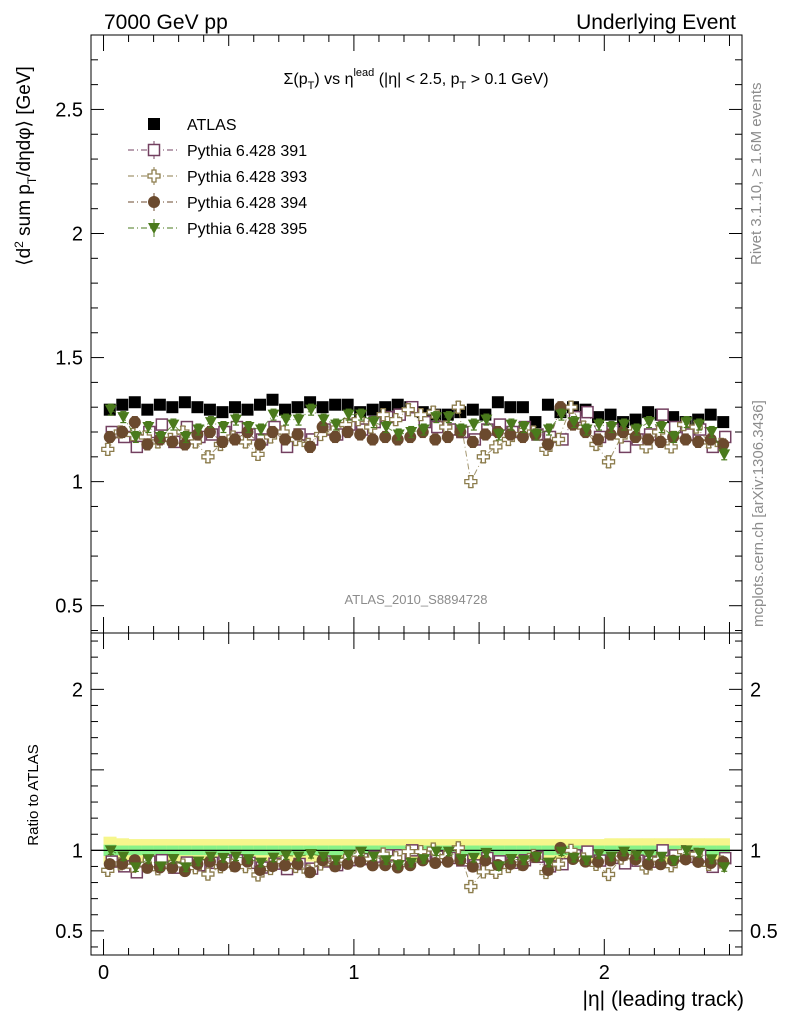 The height and width of the screenshot is (1024, 786). Describe the element at coordinates (764, 932) in the screenshot. I see `ratio-y-tick-label-right: 0.5` at that location.